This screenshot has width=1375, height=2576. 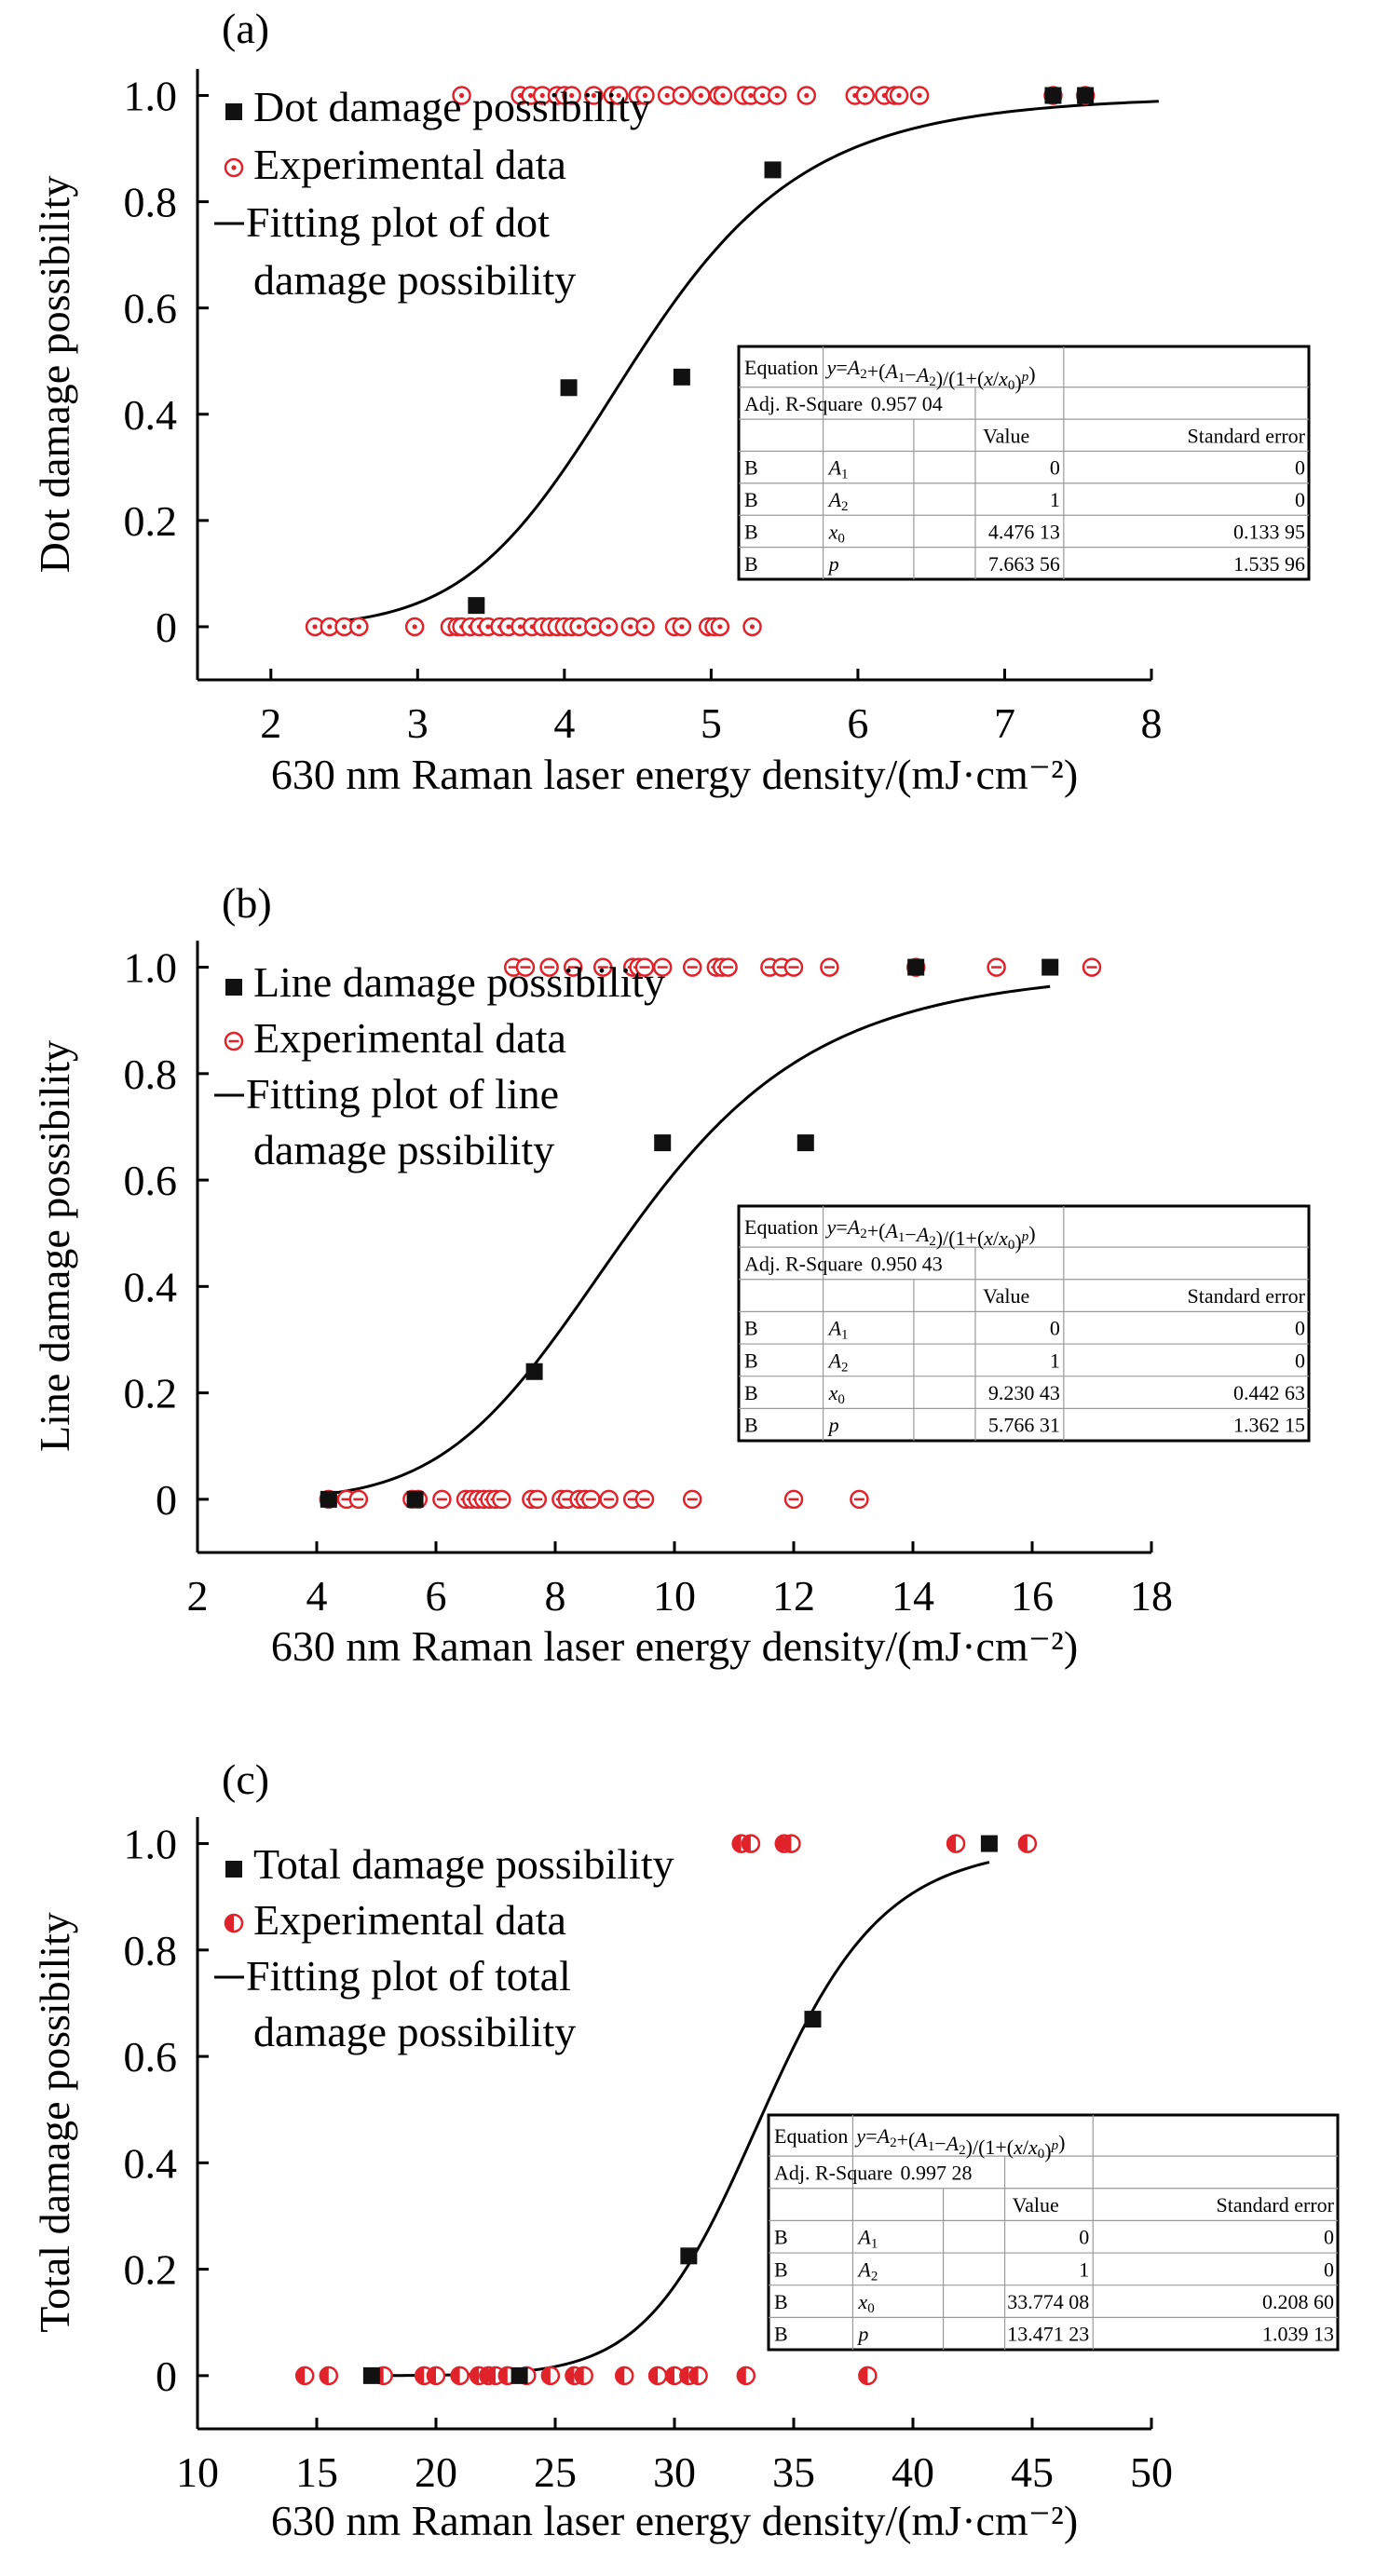 What do you see at coordinates (1032, 2472) in the screenshot?
I see `x-tick-label: 45` at bounding box center [1032, 2472].